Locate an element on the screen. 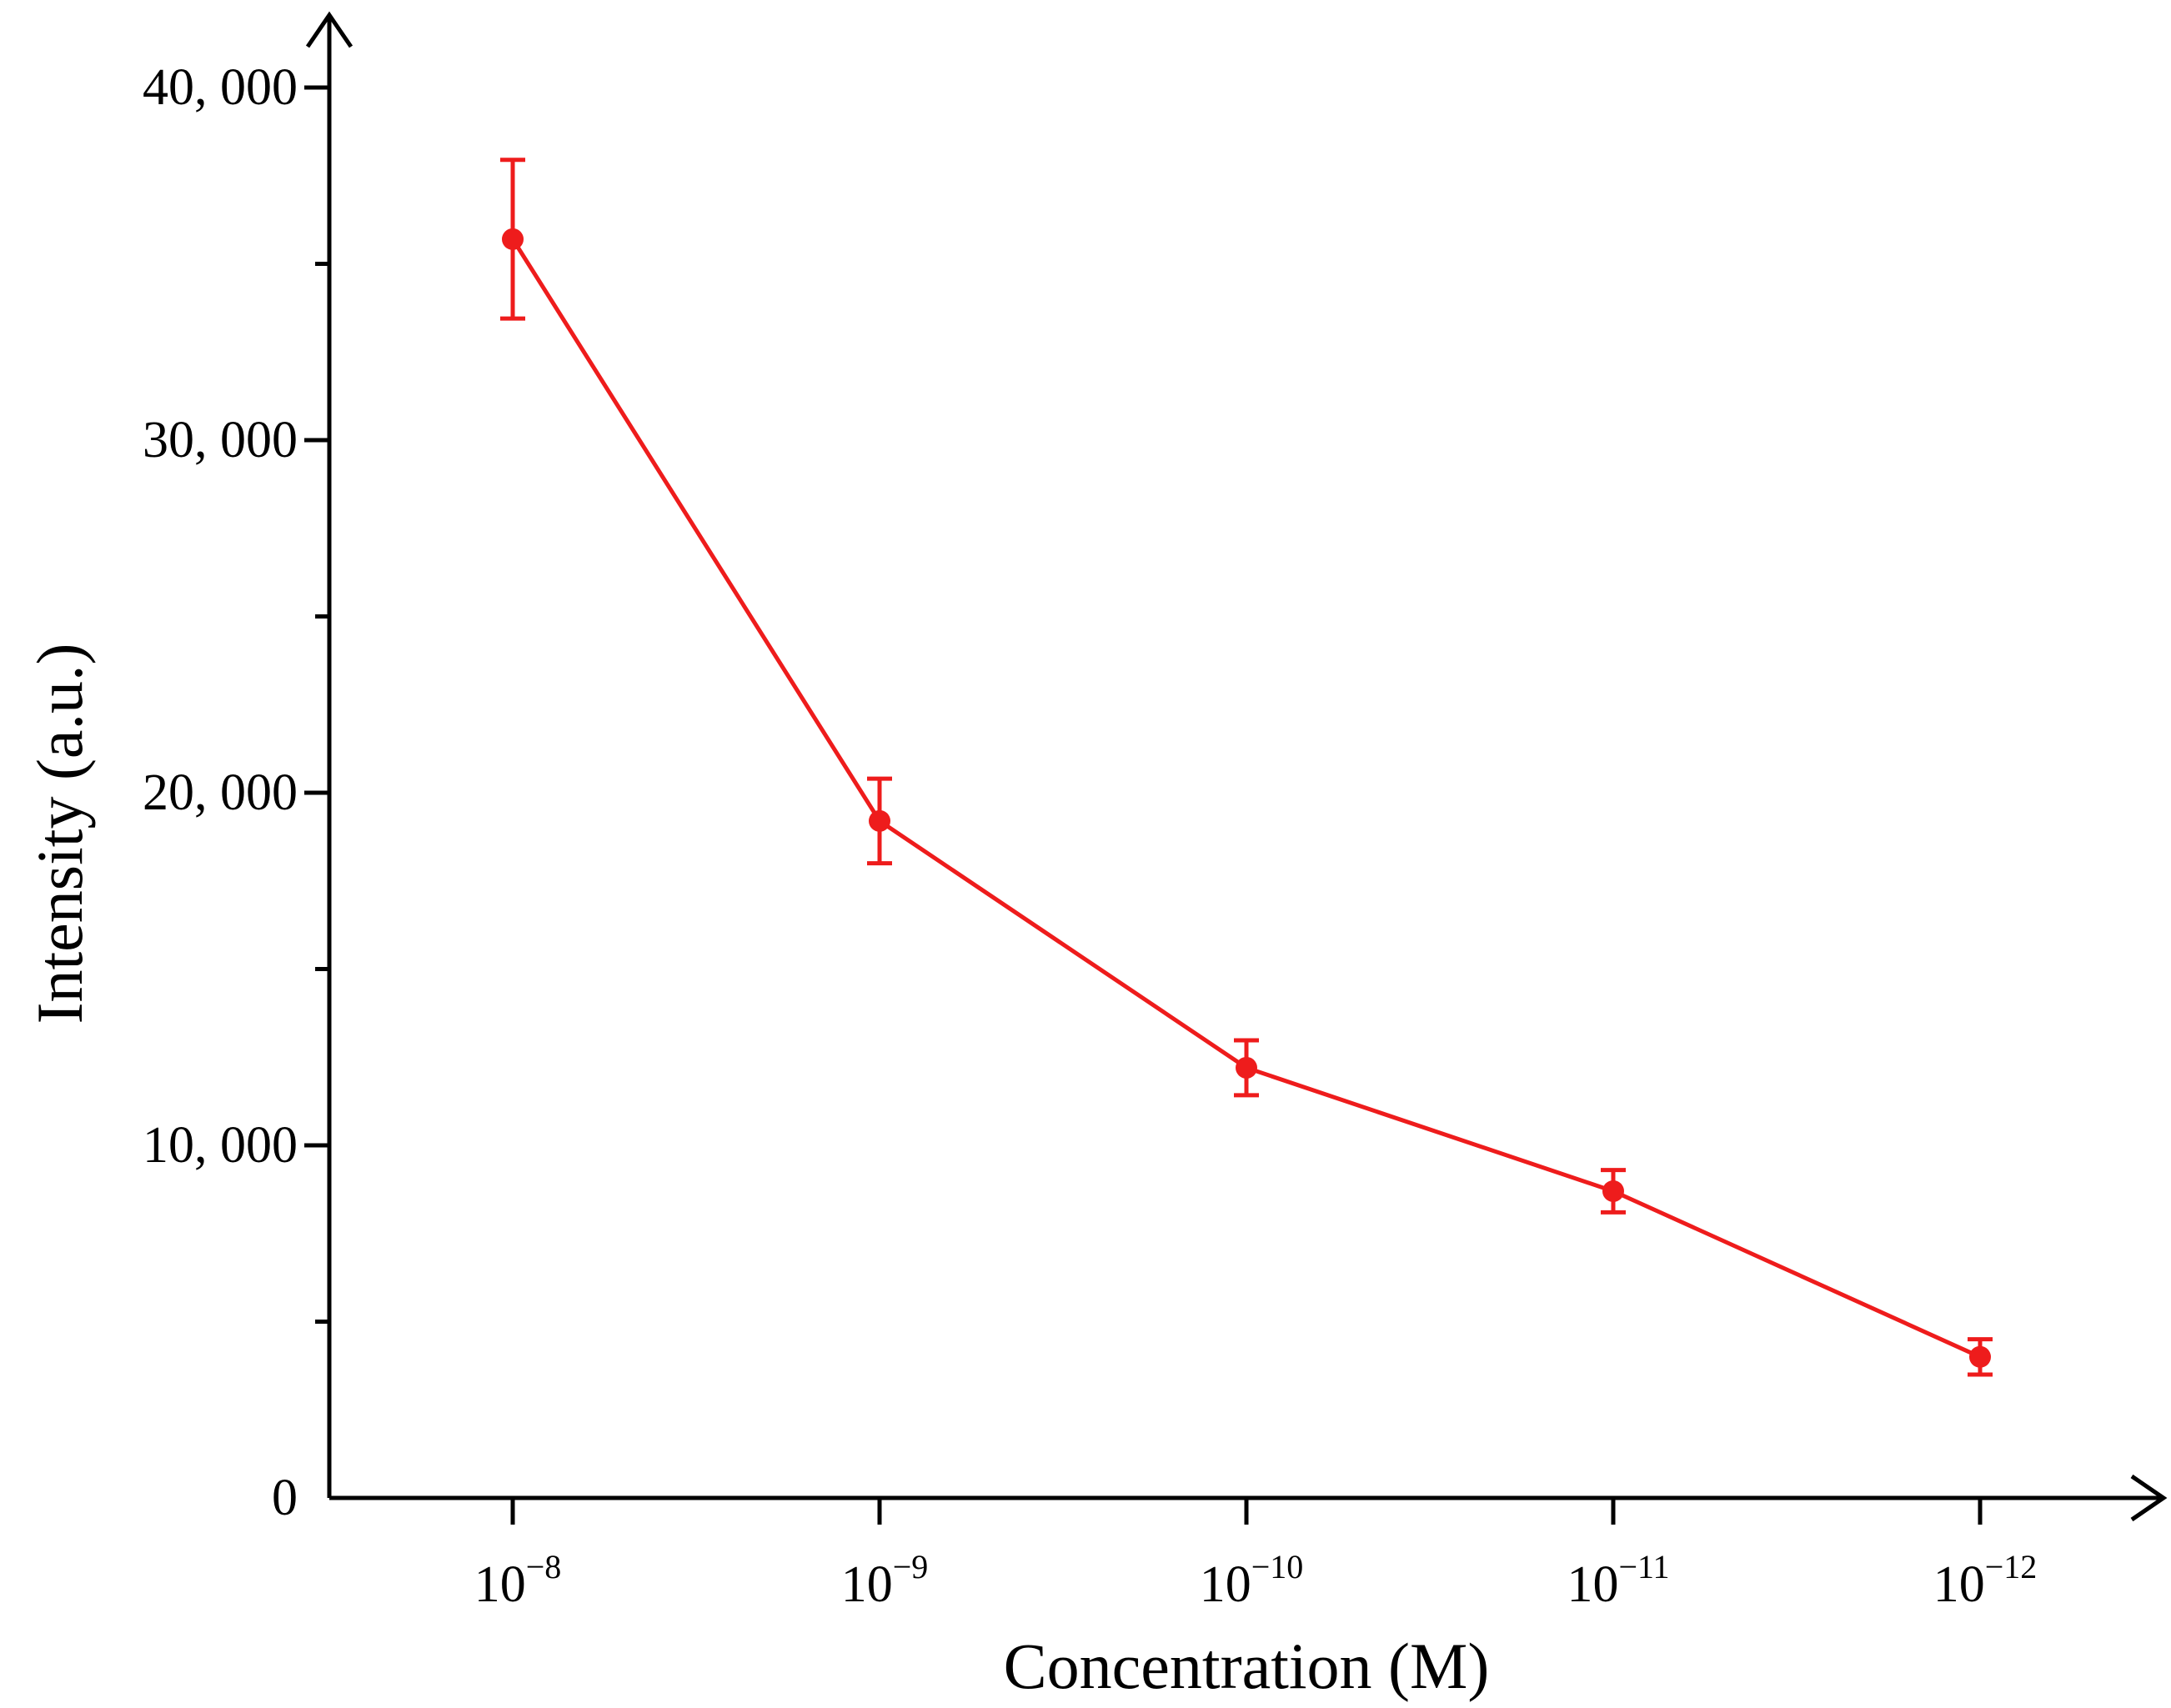  y-axis-ticks: 0 10, 000 20, 000 30, 000 40, 000 is located at coordinates (236, 793).